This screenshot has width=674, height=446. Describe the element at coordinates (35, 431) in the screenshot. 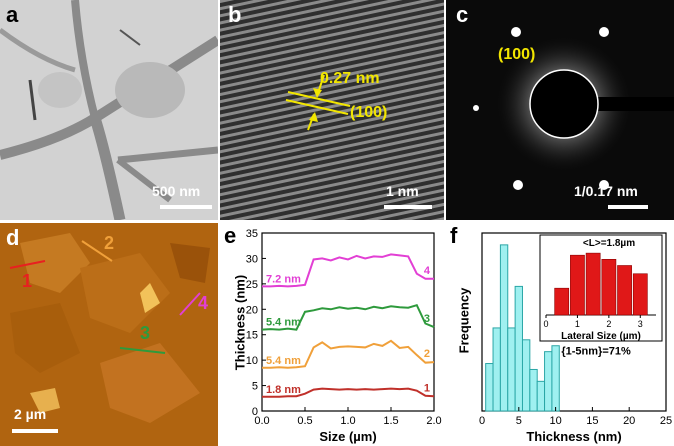

I see `scale-bar-d` at that location.